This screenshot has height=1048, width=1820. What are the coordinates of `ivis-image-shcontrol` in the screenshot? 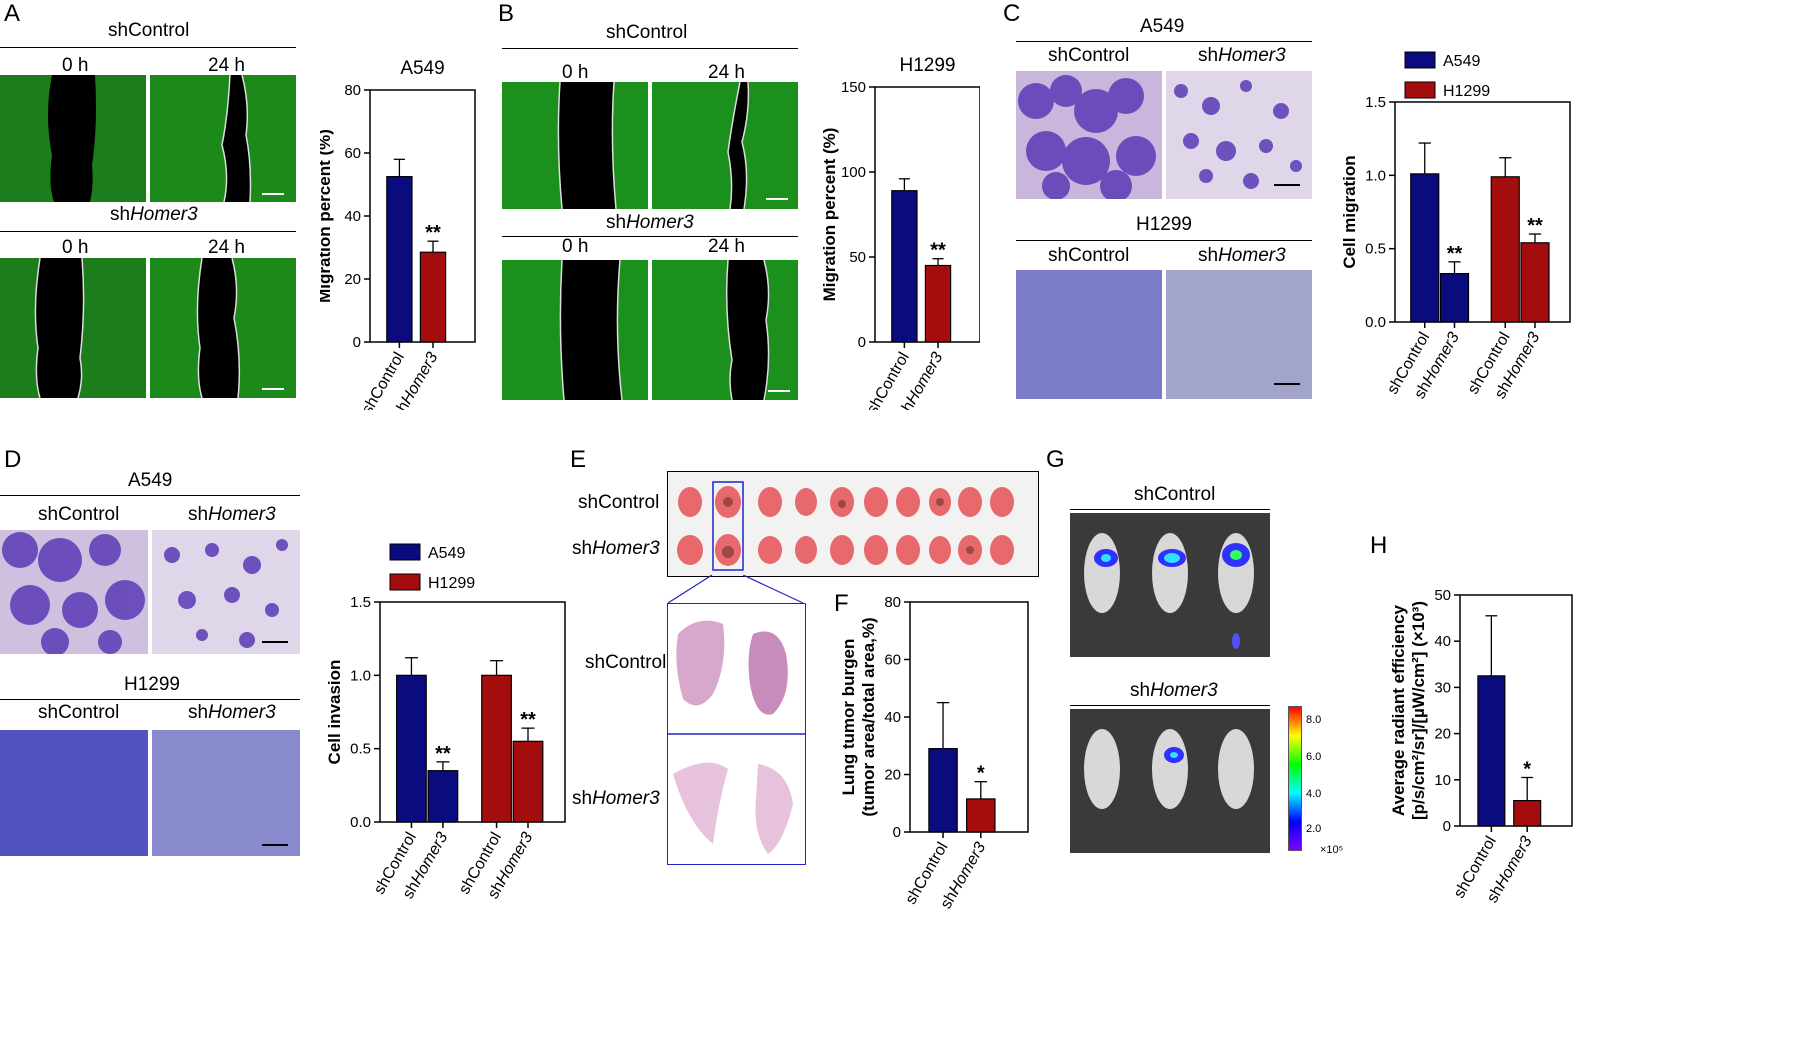 It's located at (1170, 585).